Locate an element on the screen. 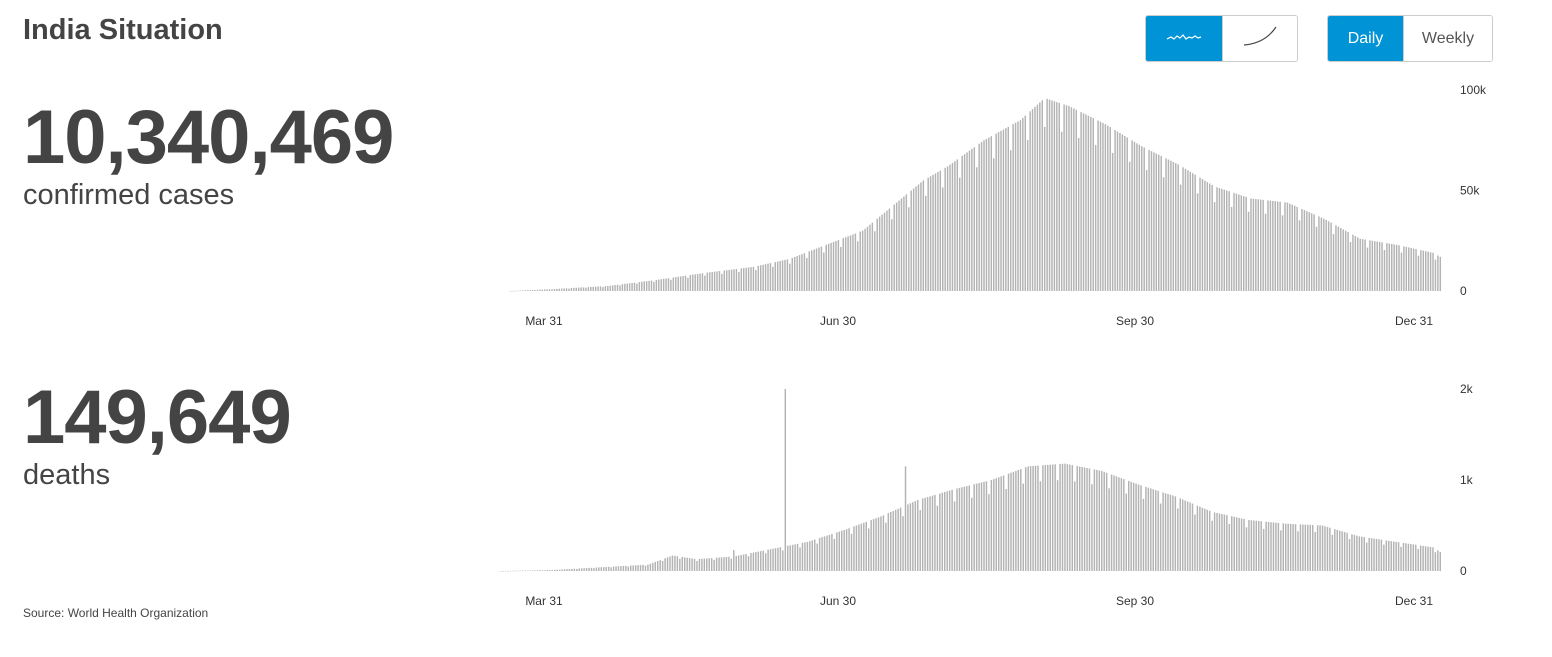 Image resolution: width=1552 pixels, height=657 pixels. cases-label: confirmed cases is located at coordinates (129, 195).